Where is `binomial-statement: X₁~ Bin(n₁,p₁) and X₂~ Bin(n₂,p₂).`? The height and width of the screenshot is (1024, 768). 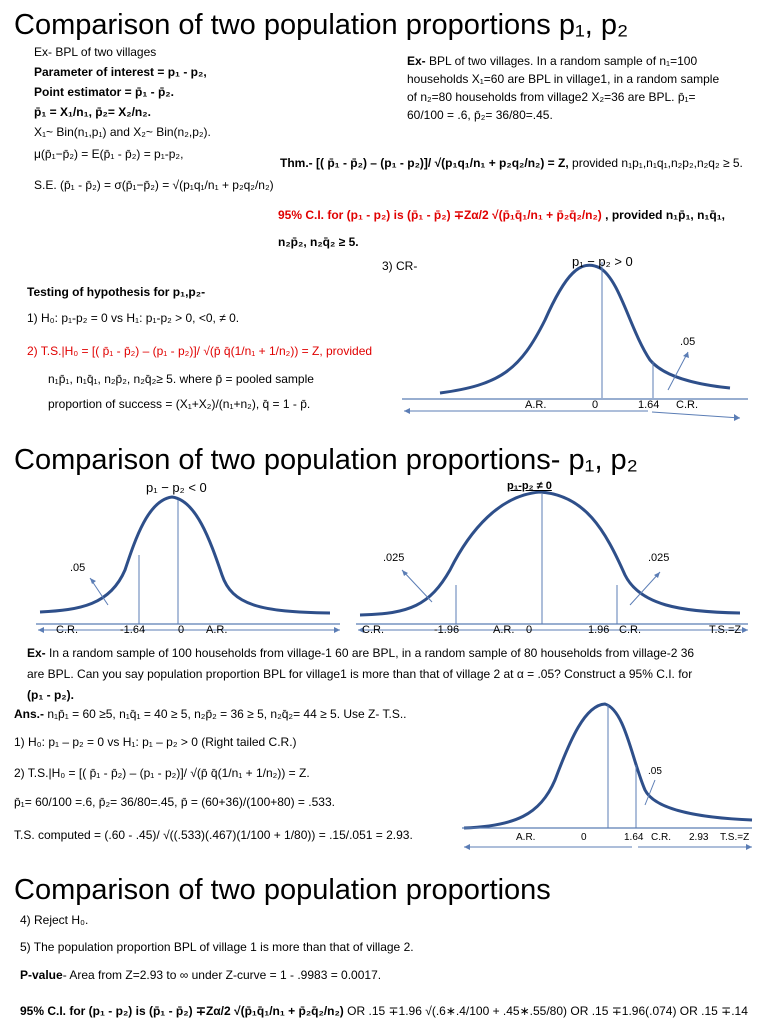
binomial-statement: X₁~ Bin(n₁,p₁) and X₂~ Bin(n₂,p₂). is located at coordinates (122, 132).